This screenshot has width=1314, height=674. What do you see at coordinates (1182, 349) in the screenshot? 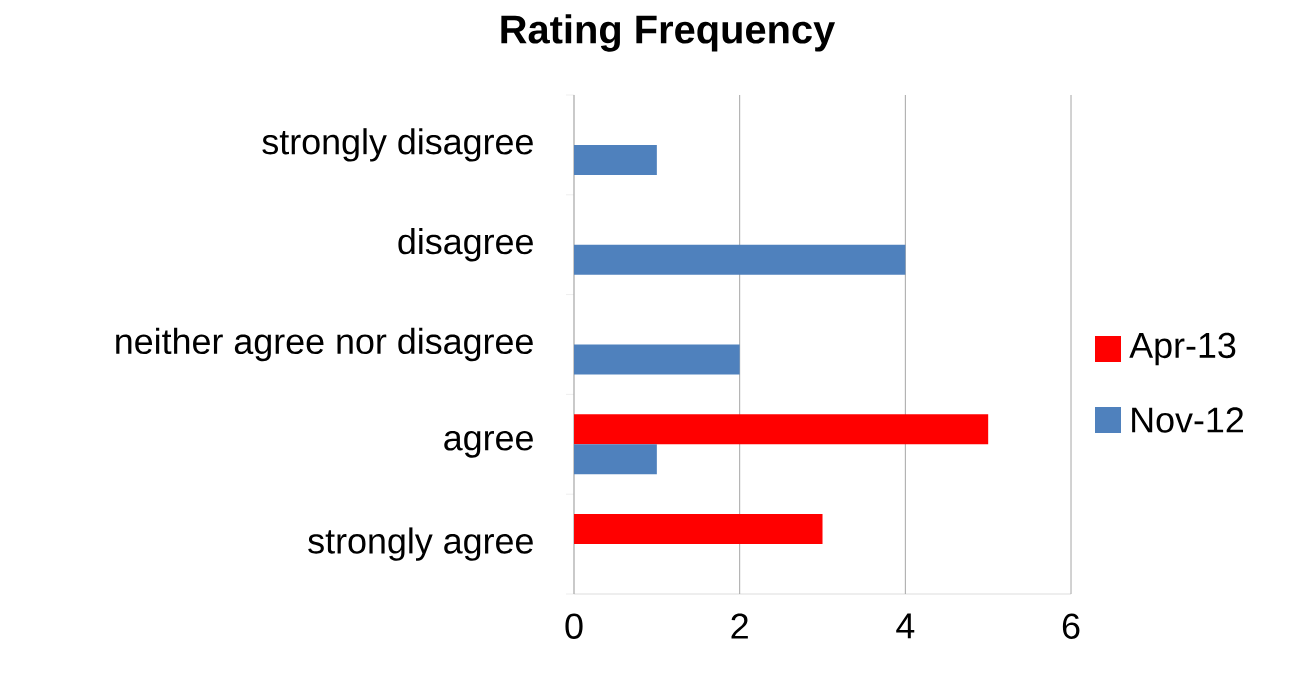
I see `legend-label: Apr-13` at bounding box center [1182, 349].